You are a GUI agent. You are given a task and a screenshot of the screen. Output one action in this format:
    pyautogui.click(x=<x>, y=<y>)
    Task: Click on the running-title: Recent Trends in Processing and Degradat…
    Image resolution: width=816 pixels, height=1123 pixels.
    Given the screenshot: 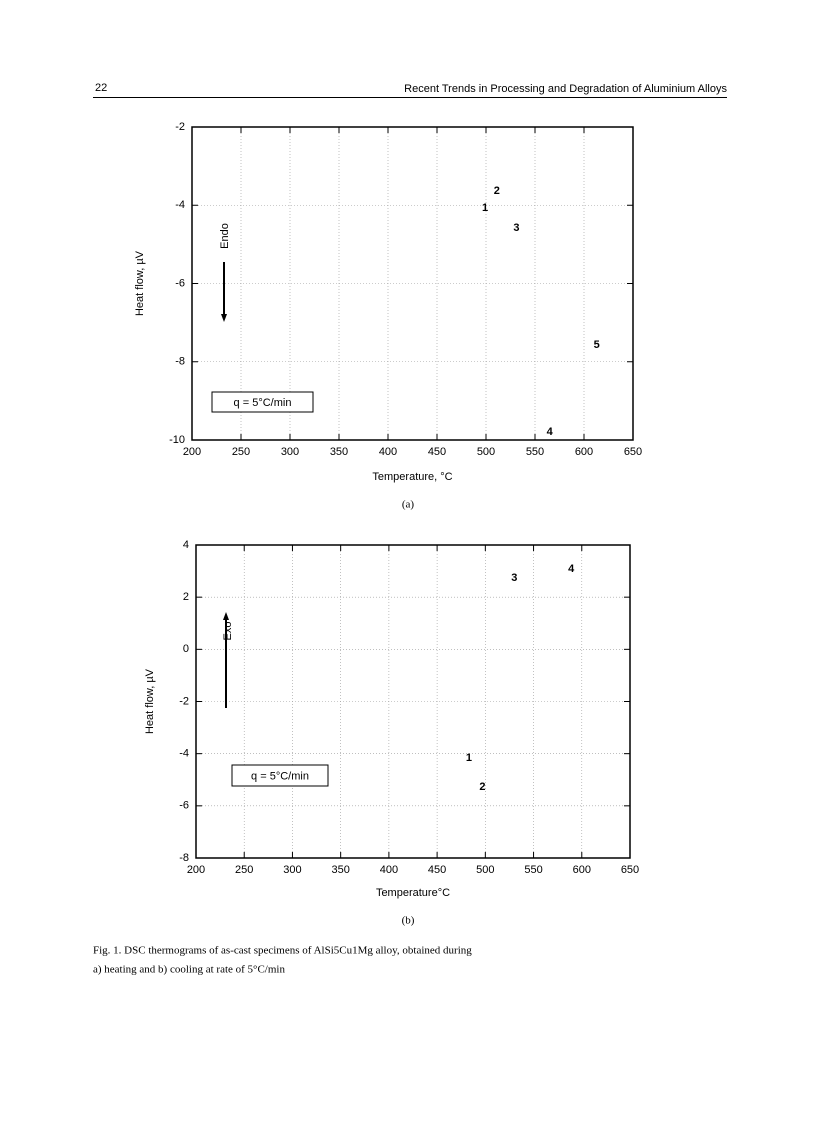 What is the action you would take?
    pyautogui.click(x=565, y=89)
    